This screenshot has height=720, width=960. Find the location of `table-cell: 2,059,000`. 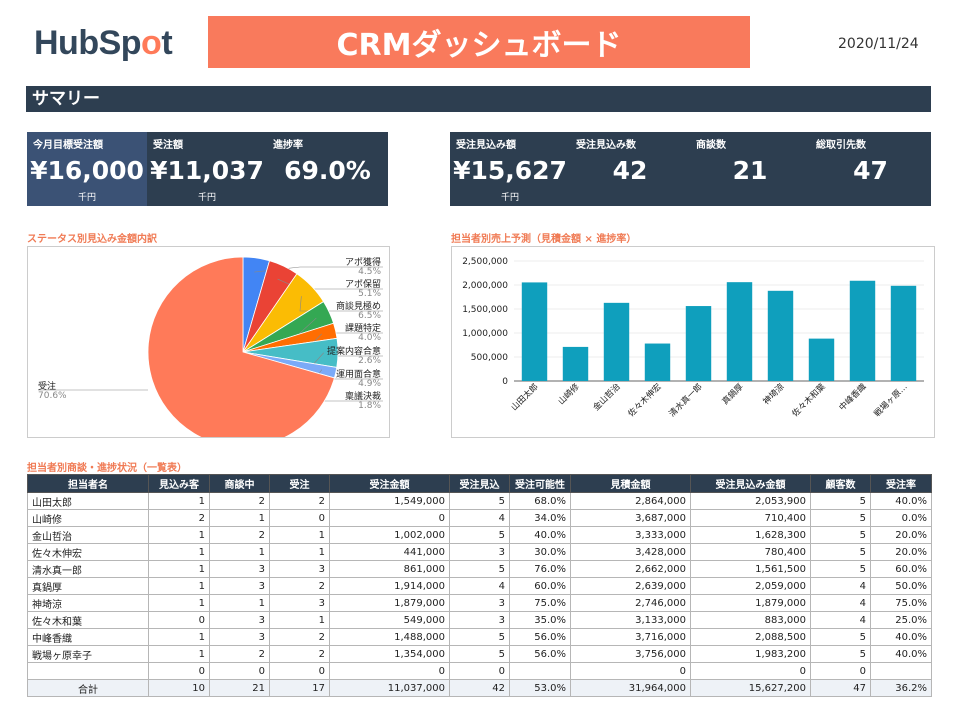

table-cell: 2,059,000 is located at coordinates (750, 586).